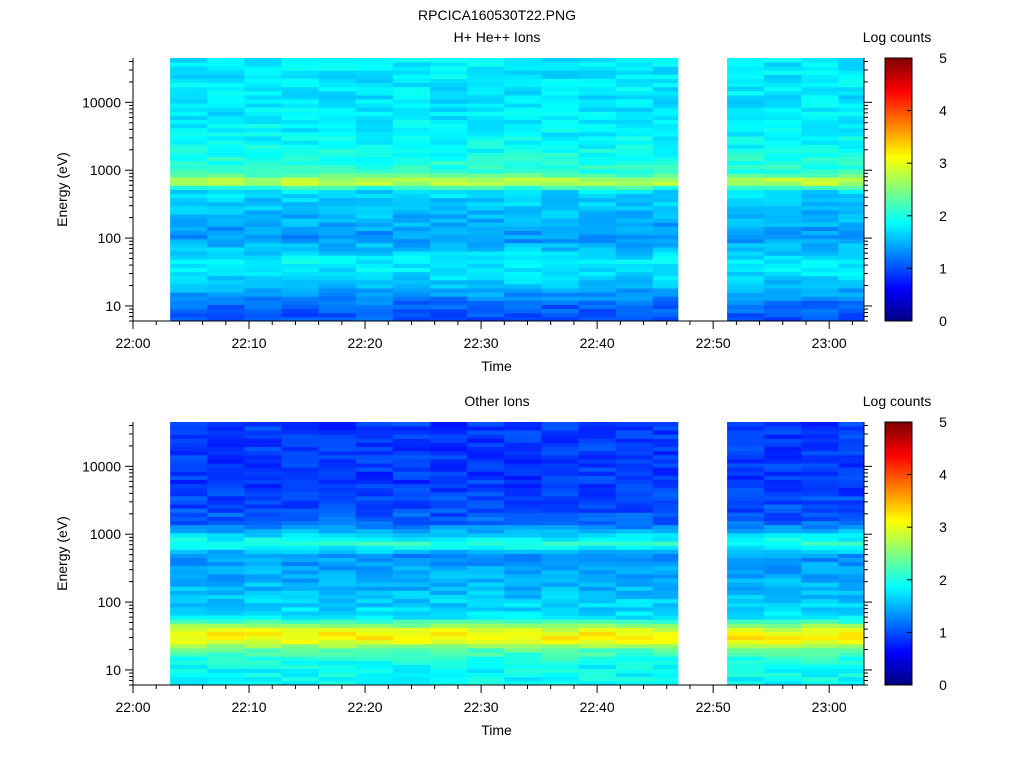 Image resolution: width=1024 pixels, height=768 pixels. I want to click on y-tick-label: 10, so click(113, 306).